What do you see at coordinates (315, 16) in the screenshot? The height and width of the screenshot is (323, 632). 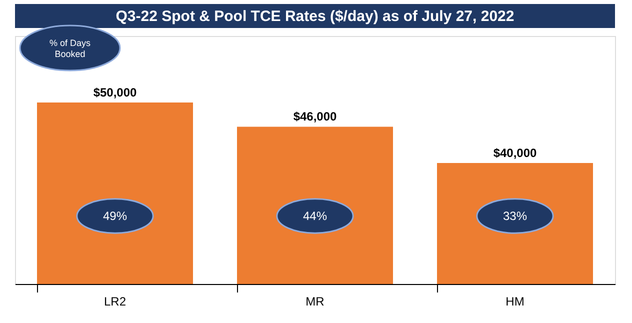 I see `chart-title: Q3-22 Spot & Pool TCE Rates ($/day) as of July 27, 2022` at bounding box center [315, 16].